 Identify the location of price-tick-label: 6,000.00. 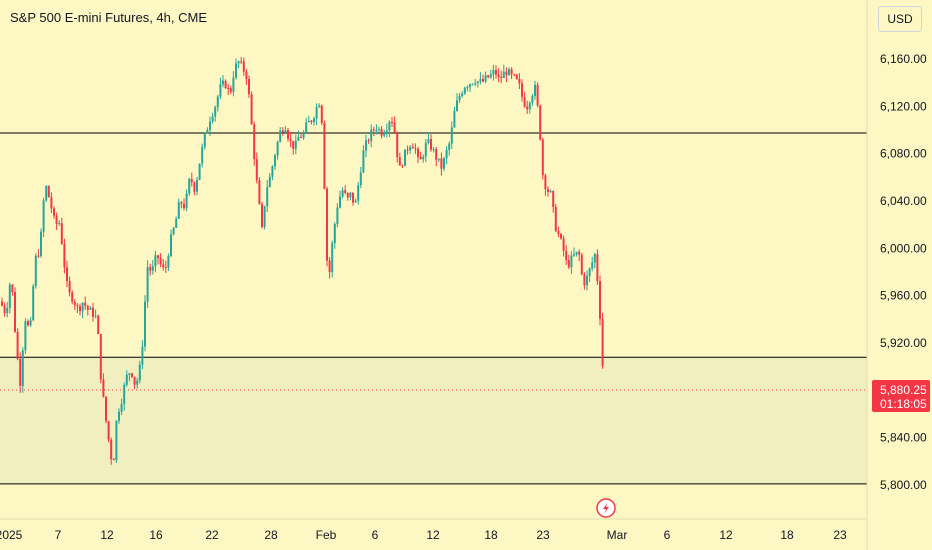
(903, 248).